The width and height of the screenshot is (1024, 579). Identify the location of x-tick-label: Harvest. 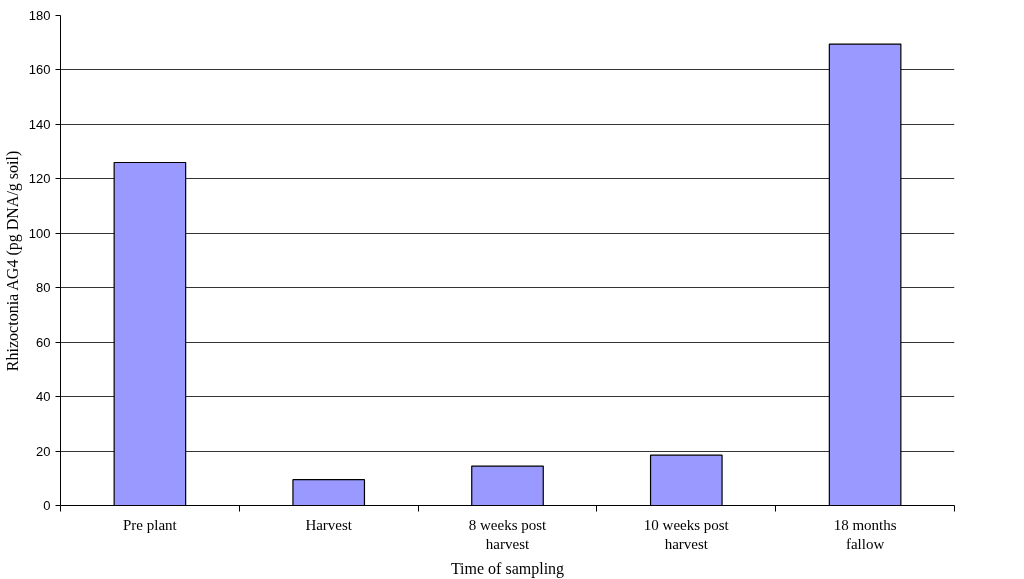
(329, 524).